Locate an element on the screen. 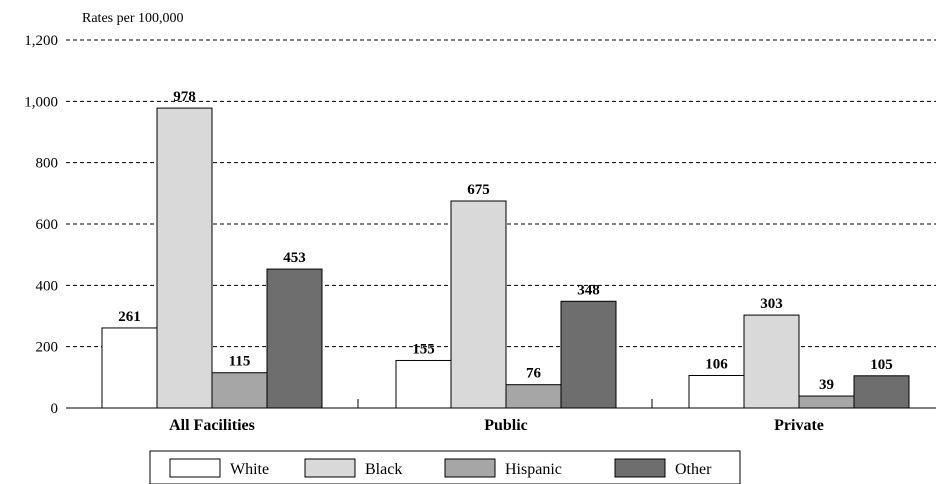 The image size is (937, 484). data-label: 105 is located at coordinates (881, 365).